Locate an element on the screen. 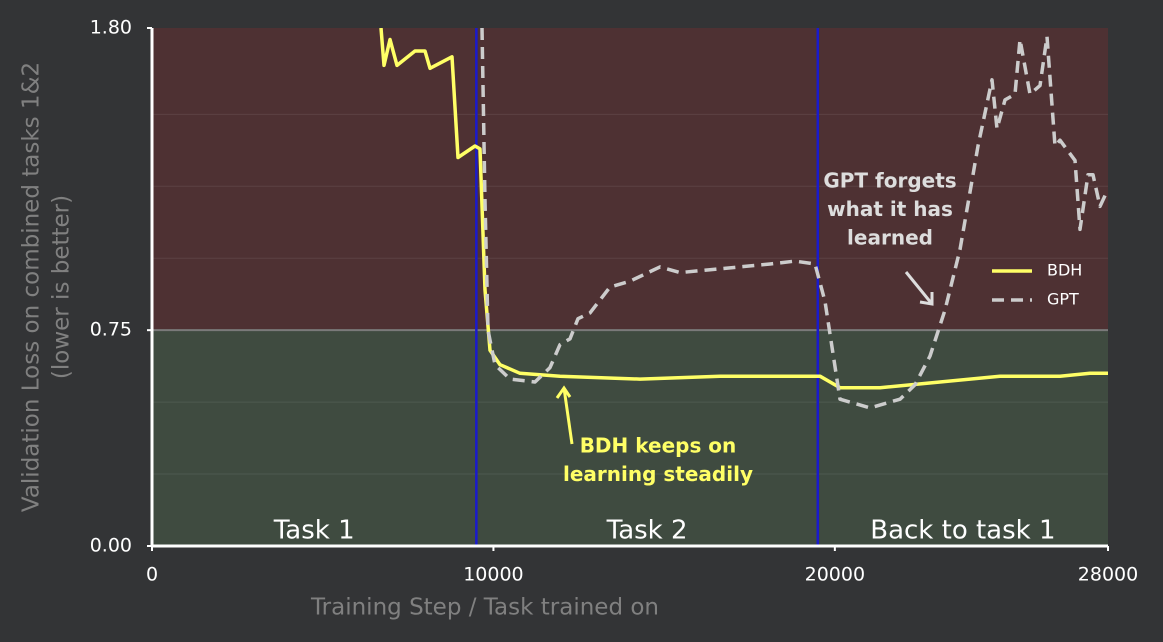 This screenshot has width=1163, height=642. annotation: GPT forgets is located at coordinates (889, 181).